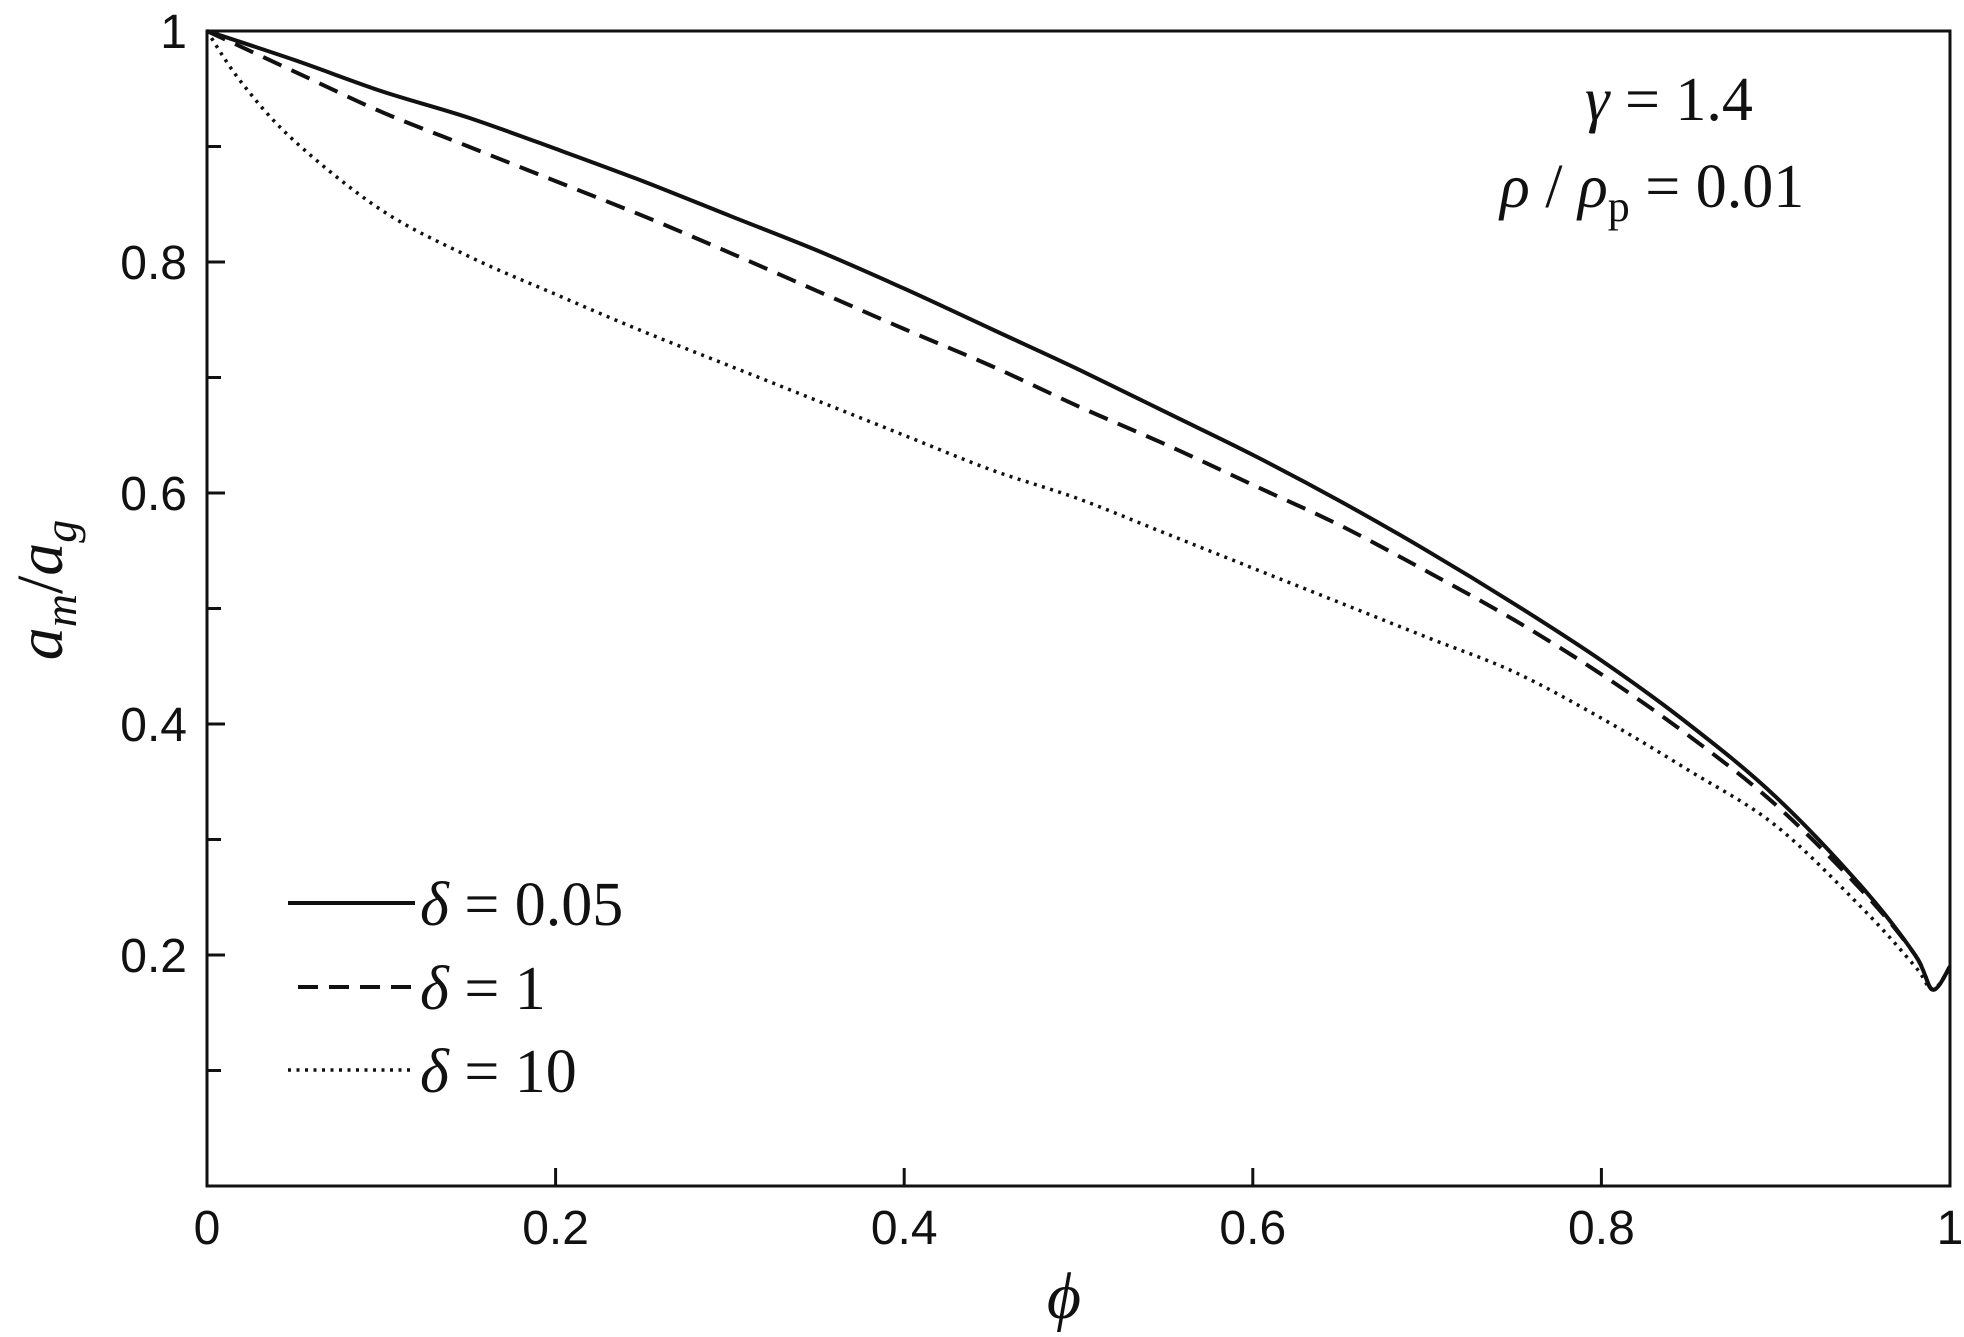  Describe the element at coordinates (904, 1228) in the screenshot. I see `x-tick-label: 0.4` at that location.